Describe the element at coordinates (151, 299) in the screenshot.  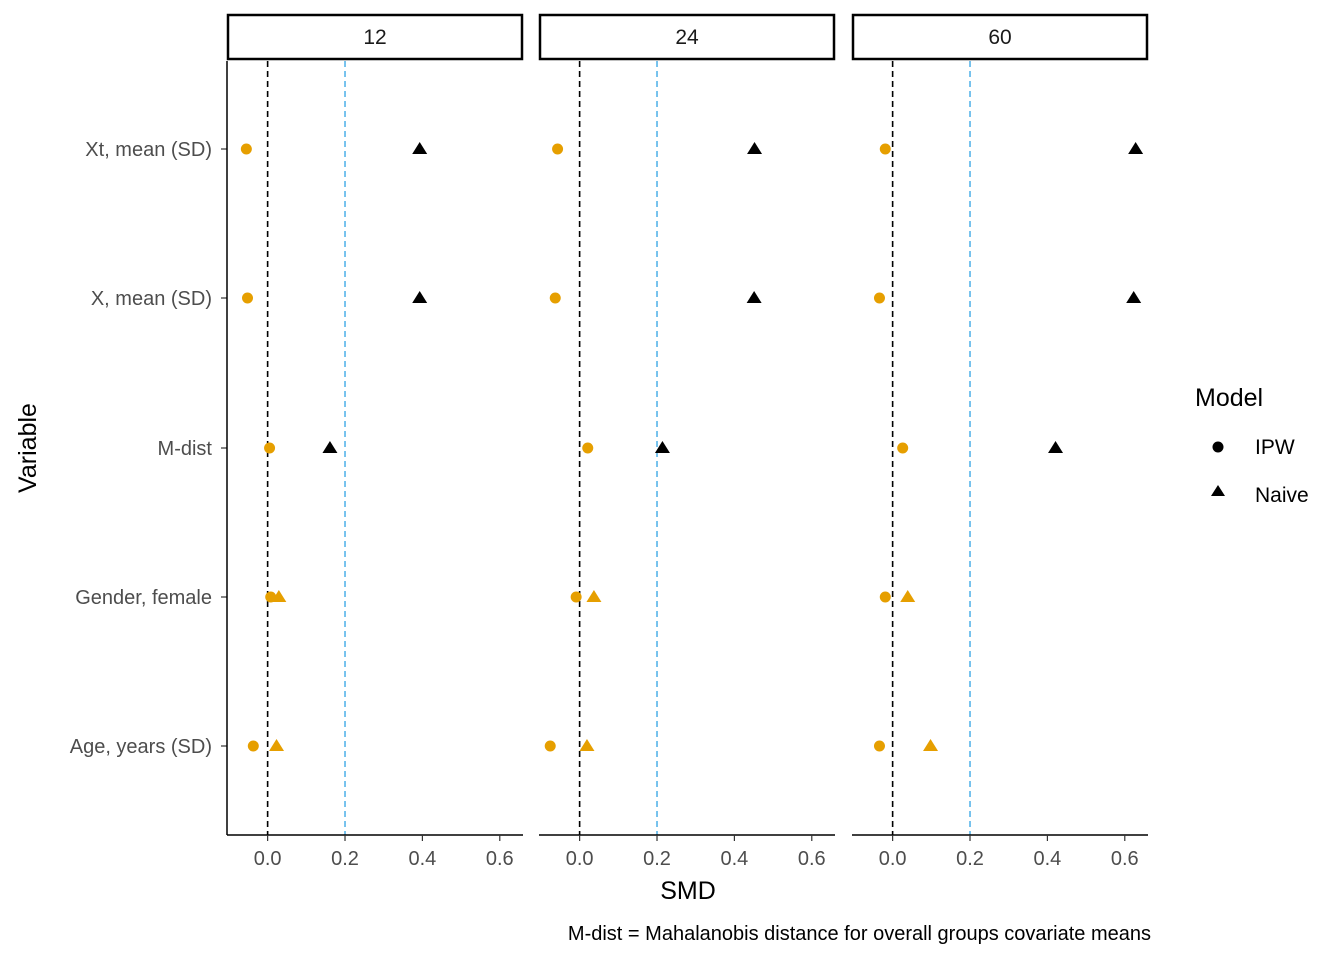
I see `y-tick-label: X, mean (SD)` at that location.